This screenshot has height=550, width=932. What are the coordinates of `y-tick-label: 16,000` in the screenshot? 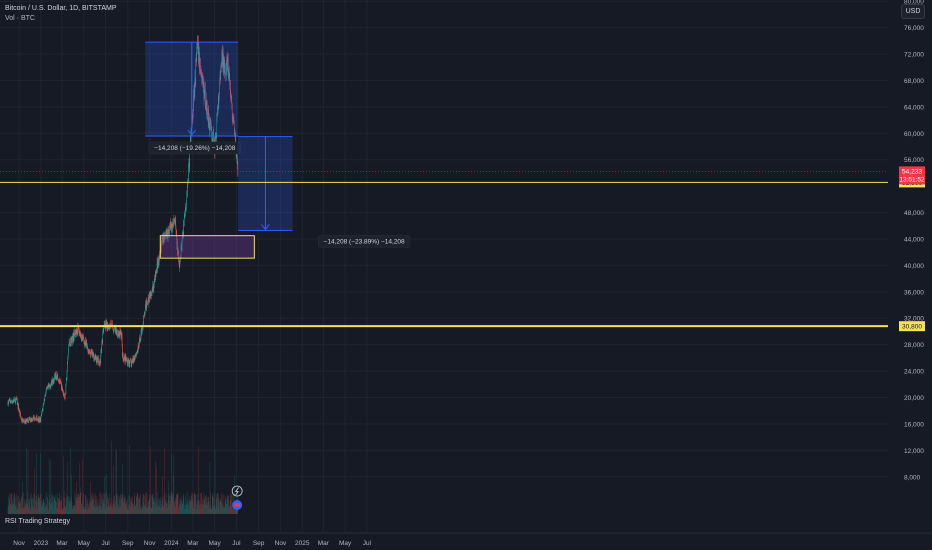 It's located at (914, 424).